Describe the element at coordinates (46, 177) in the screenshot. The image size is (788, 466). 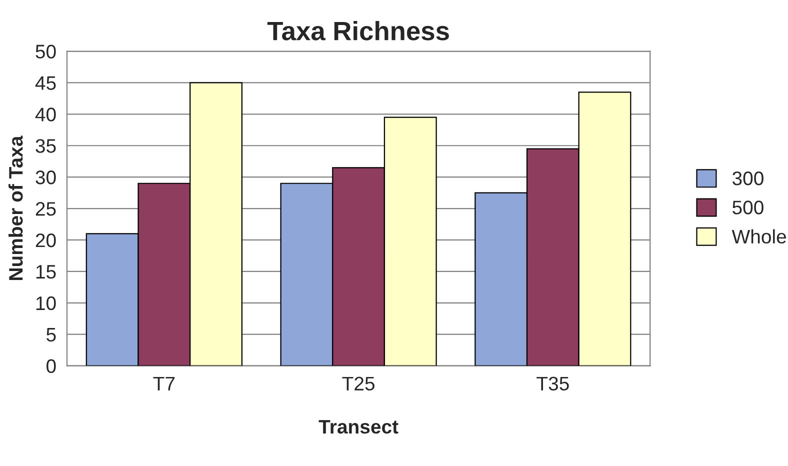
I see `y-tick-label: 30` at that location.